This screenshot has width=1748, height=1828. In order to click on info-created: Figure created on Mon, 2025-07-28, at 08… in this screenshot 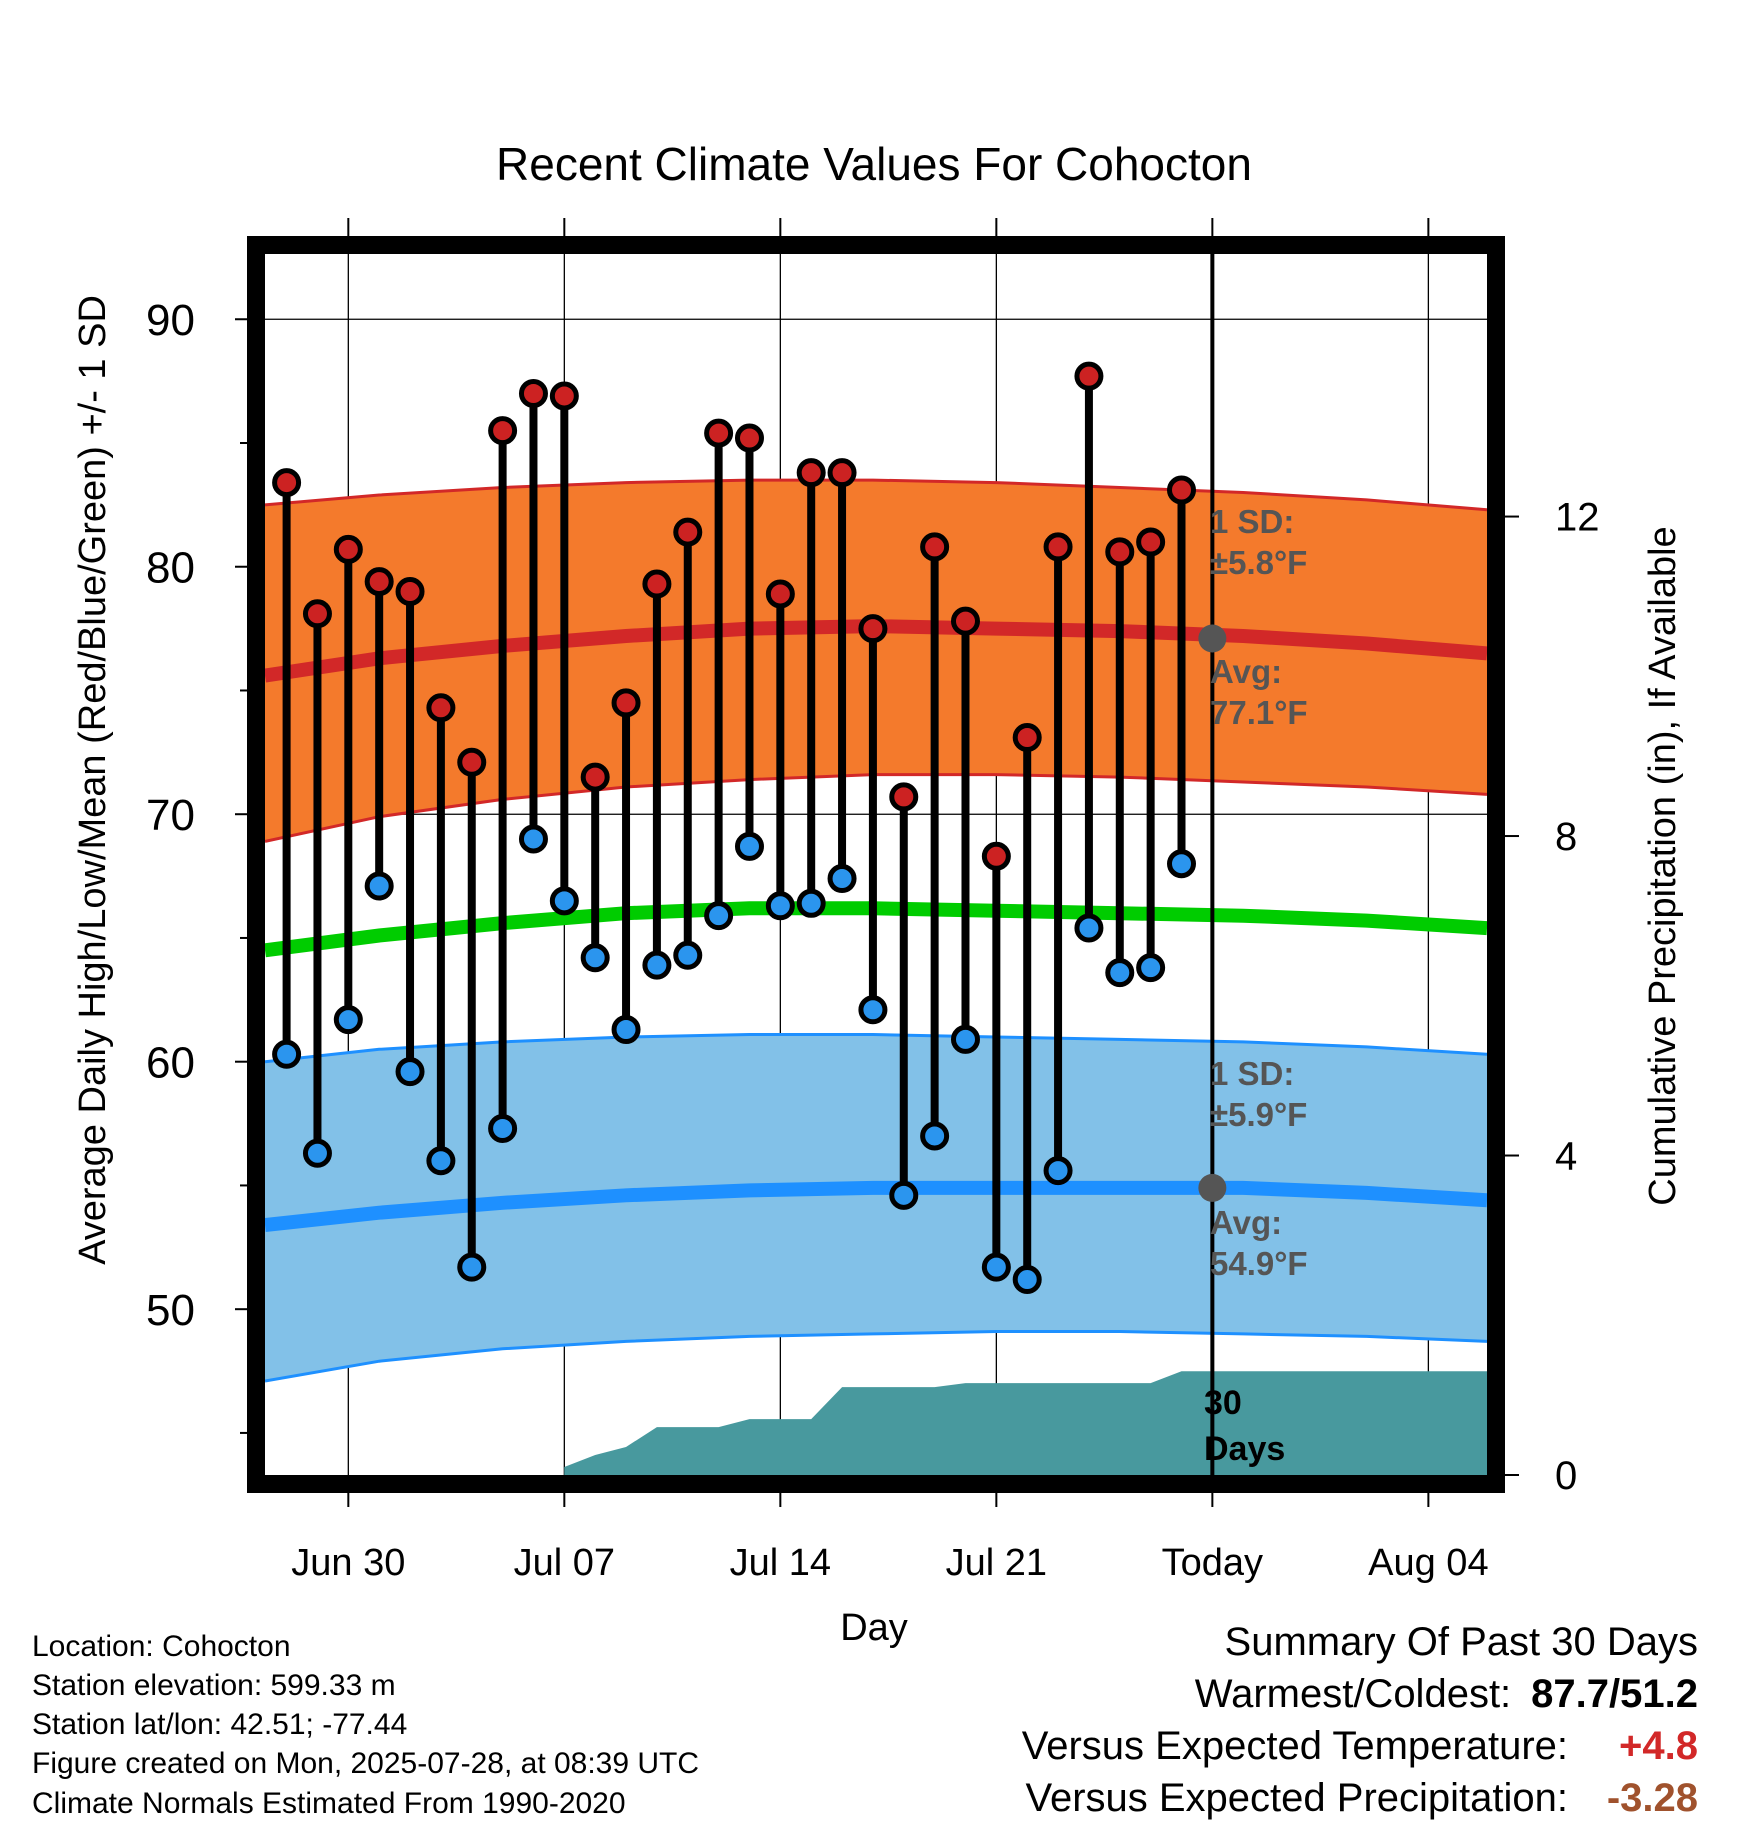, I will do `click(366, 1763)`.